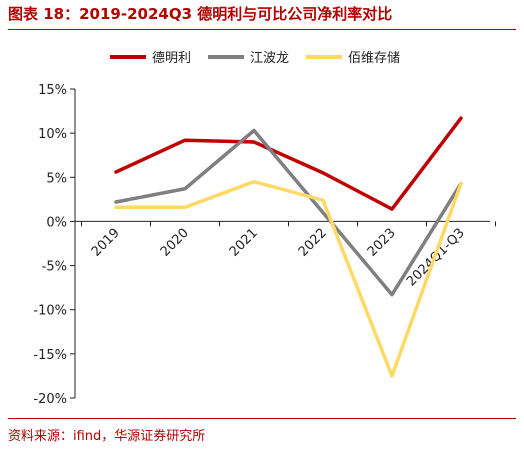 This screenshot has width=524, height=454. What do you see at coordinates (288, 163) in the screenshot?
I see `series-line` at bounding box center [288, 163].